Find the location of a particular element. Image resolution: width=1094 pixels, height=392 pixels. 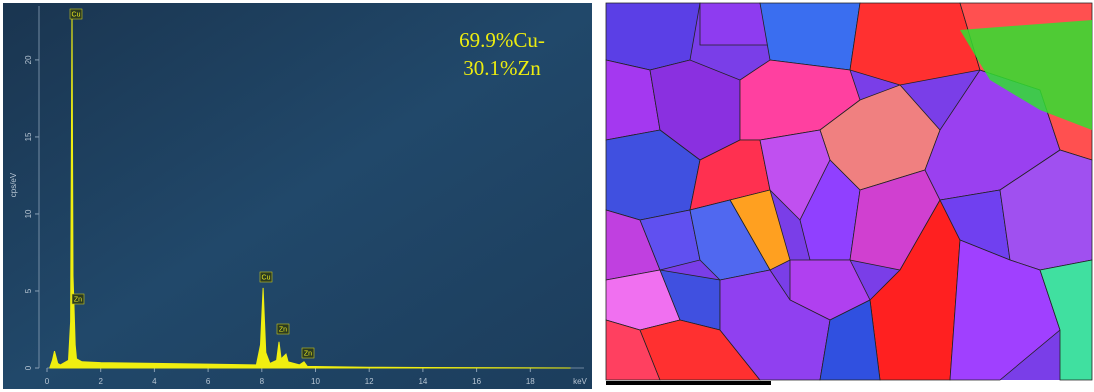

x-axis-unit: keV is located at coordinates (580, 381).